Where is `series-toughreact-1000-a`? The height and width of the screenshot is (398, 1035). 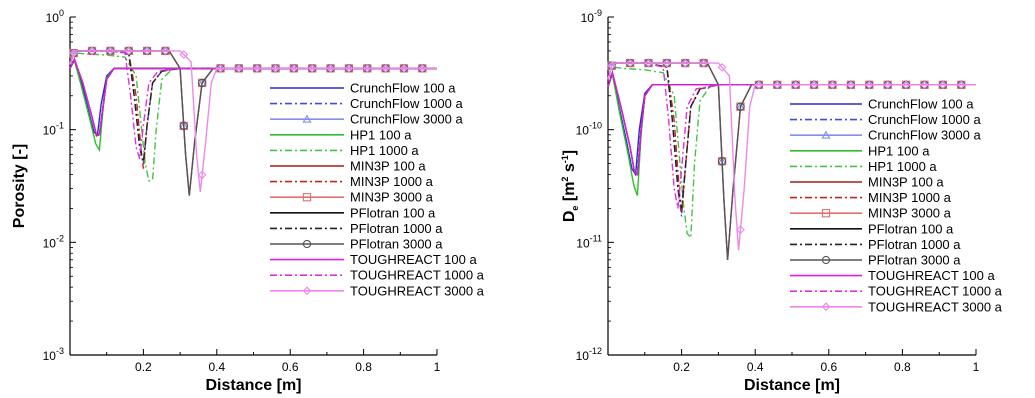 series-toughreact-1000-a is located at coordinates (791, 135).